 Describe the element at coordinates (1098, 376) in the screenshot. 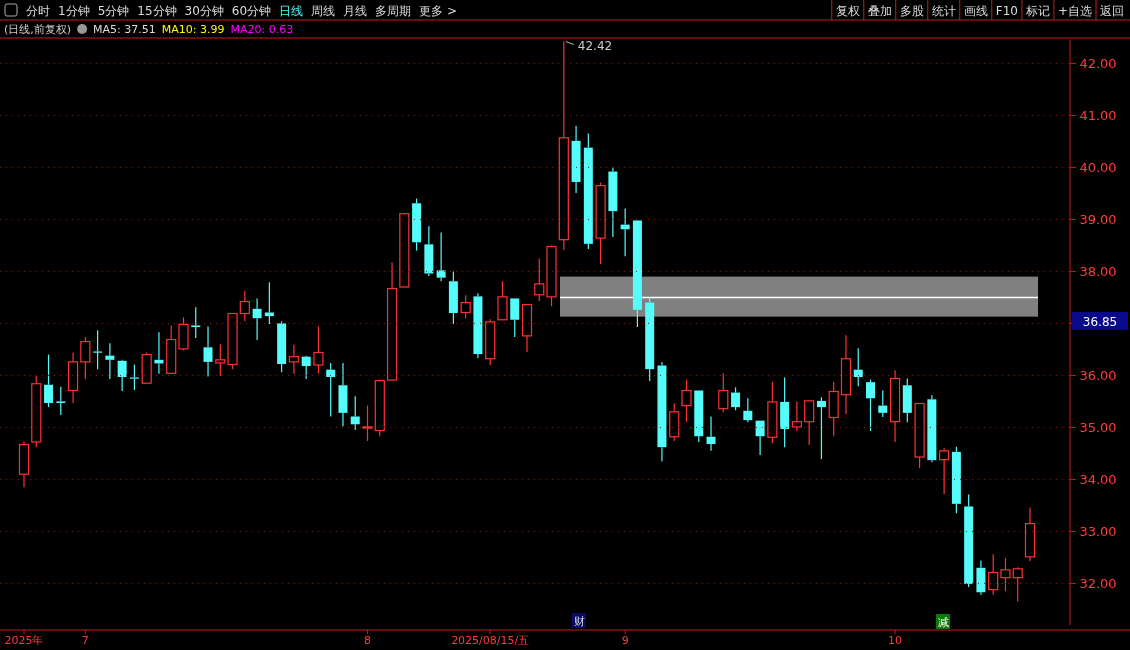

I see `y-tick-label: 36.00` at that location.